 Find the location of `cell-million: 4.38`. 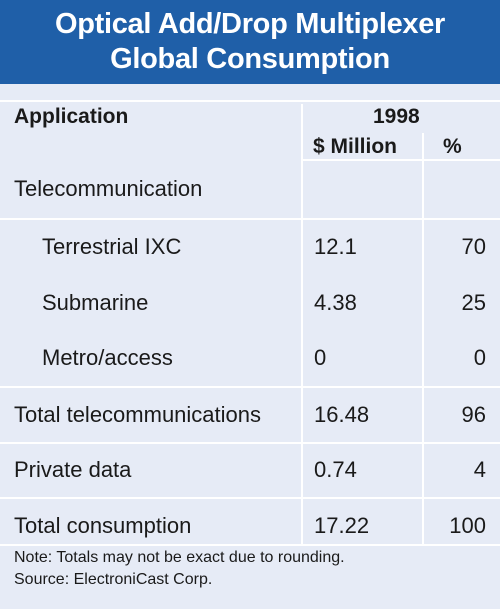

cell-million: 4.38 is located at coordinates (335, 302).